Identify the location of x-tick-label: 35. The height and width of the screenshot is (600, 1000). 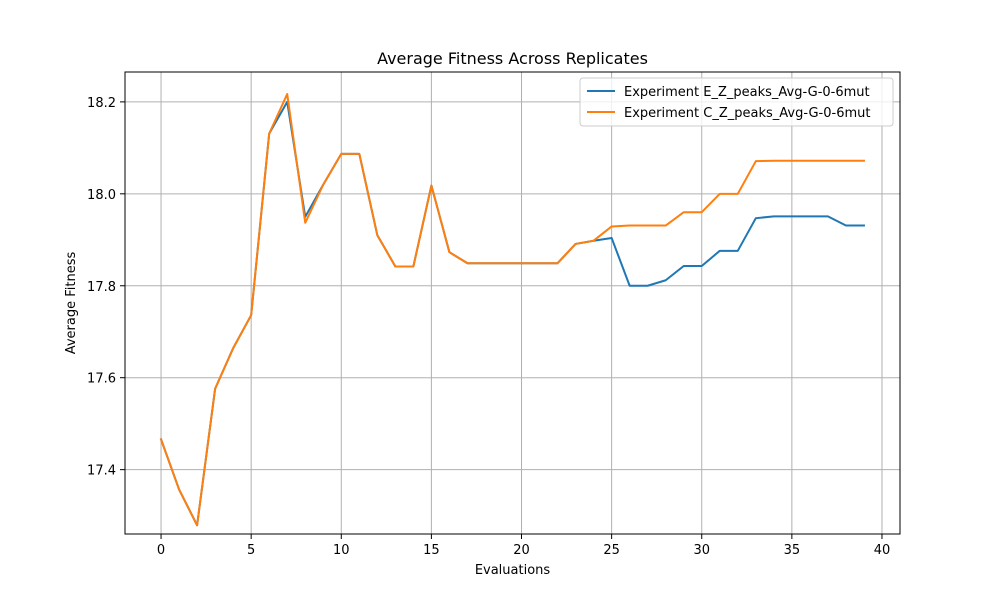
(792, 550).